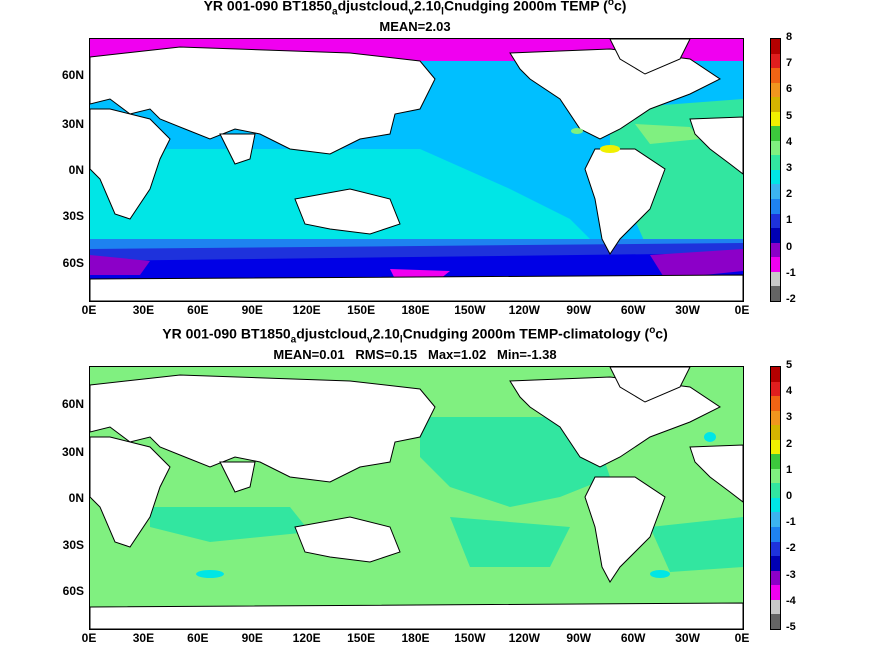  Describe the element at coordinates (73, 216) in the screenshot. I see `top-lat-30s: 30S` at that location.